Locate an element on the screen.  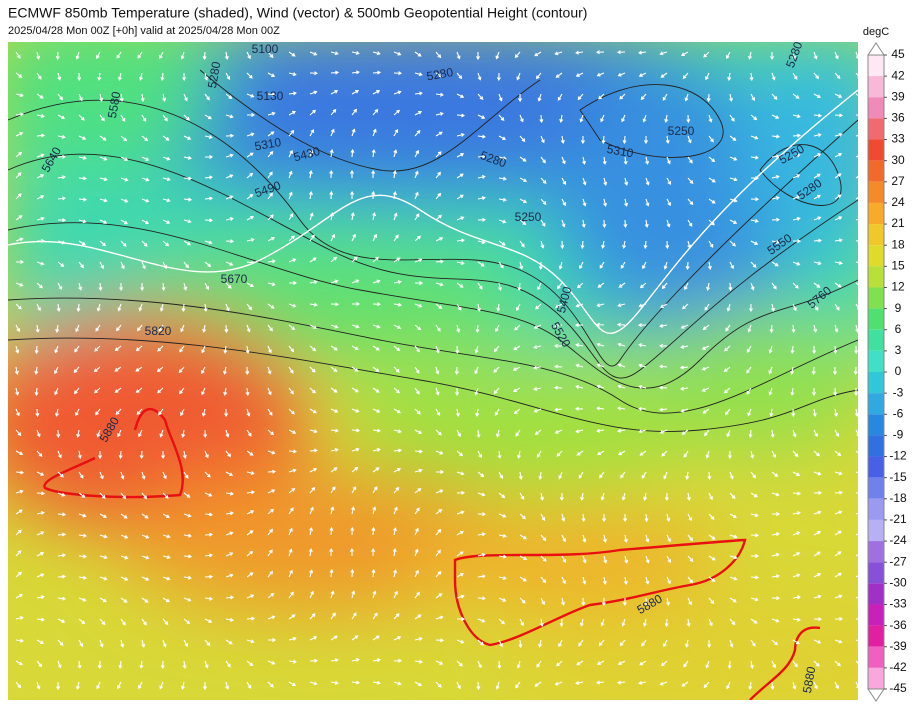
colorbar-tick-label: 0 is located at coordinates (898, 371).